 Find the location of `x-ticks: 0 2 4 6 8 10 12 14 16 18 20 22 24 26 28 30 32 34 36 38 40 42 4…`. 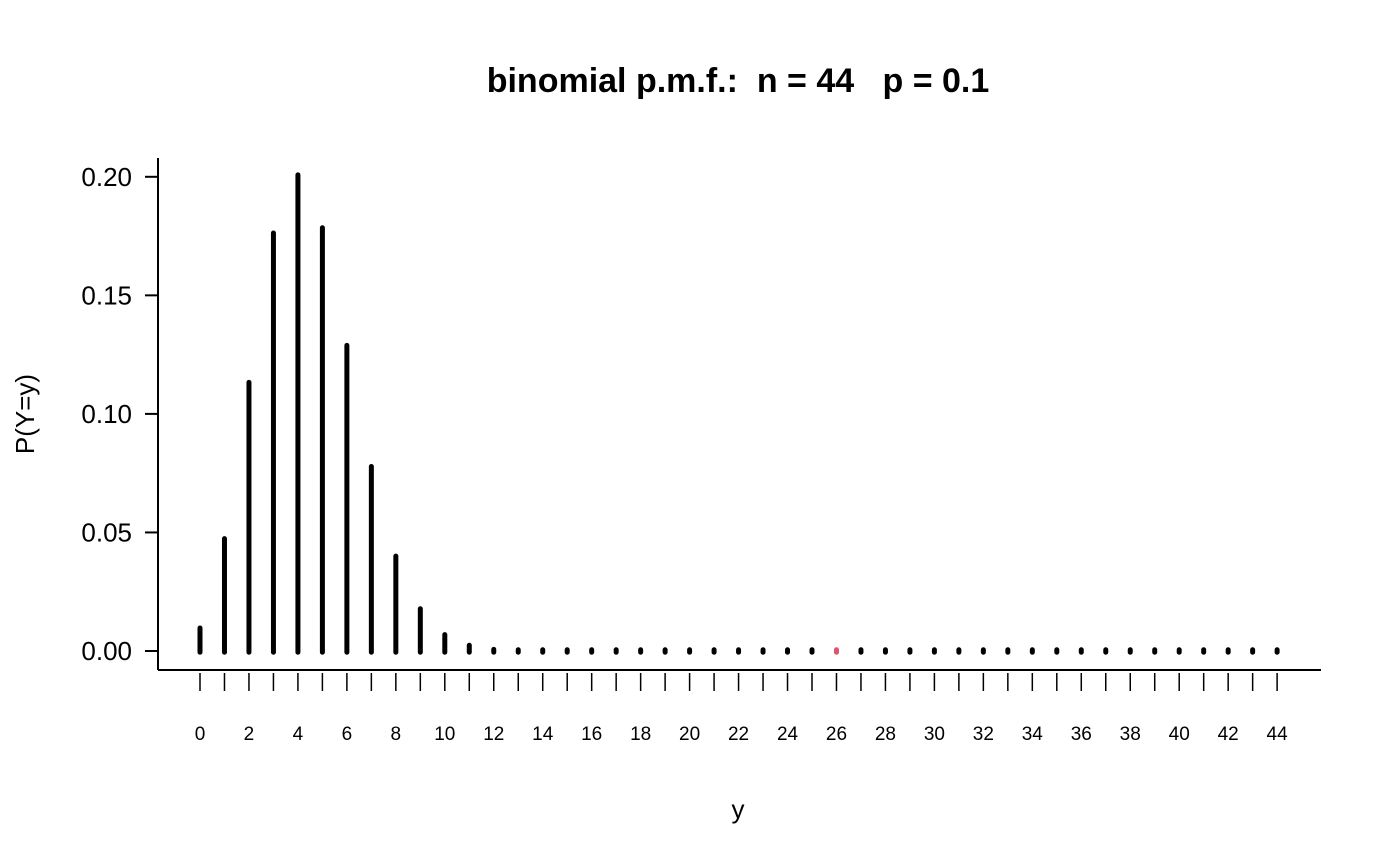

x-ticks: 0 2 4 6 8 10 12 14 16 18 20 22 24 26 28 30 32 34 36 38 40 42 4… is located at coordinates (741, 709).